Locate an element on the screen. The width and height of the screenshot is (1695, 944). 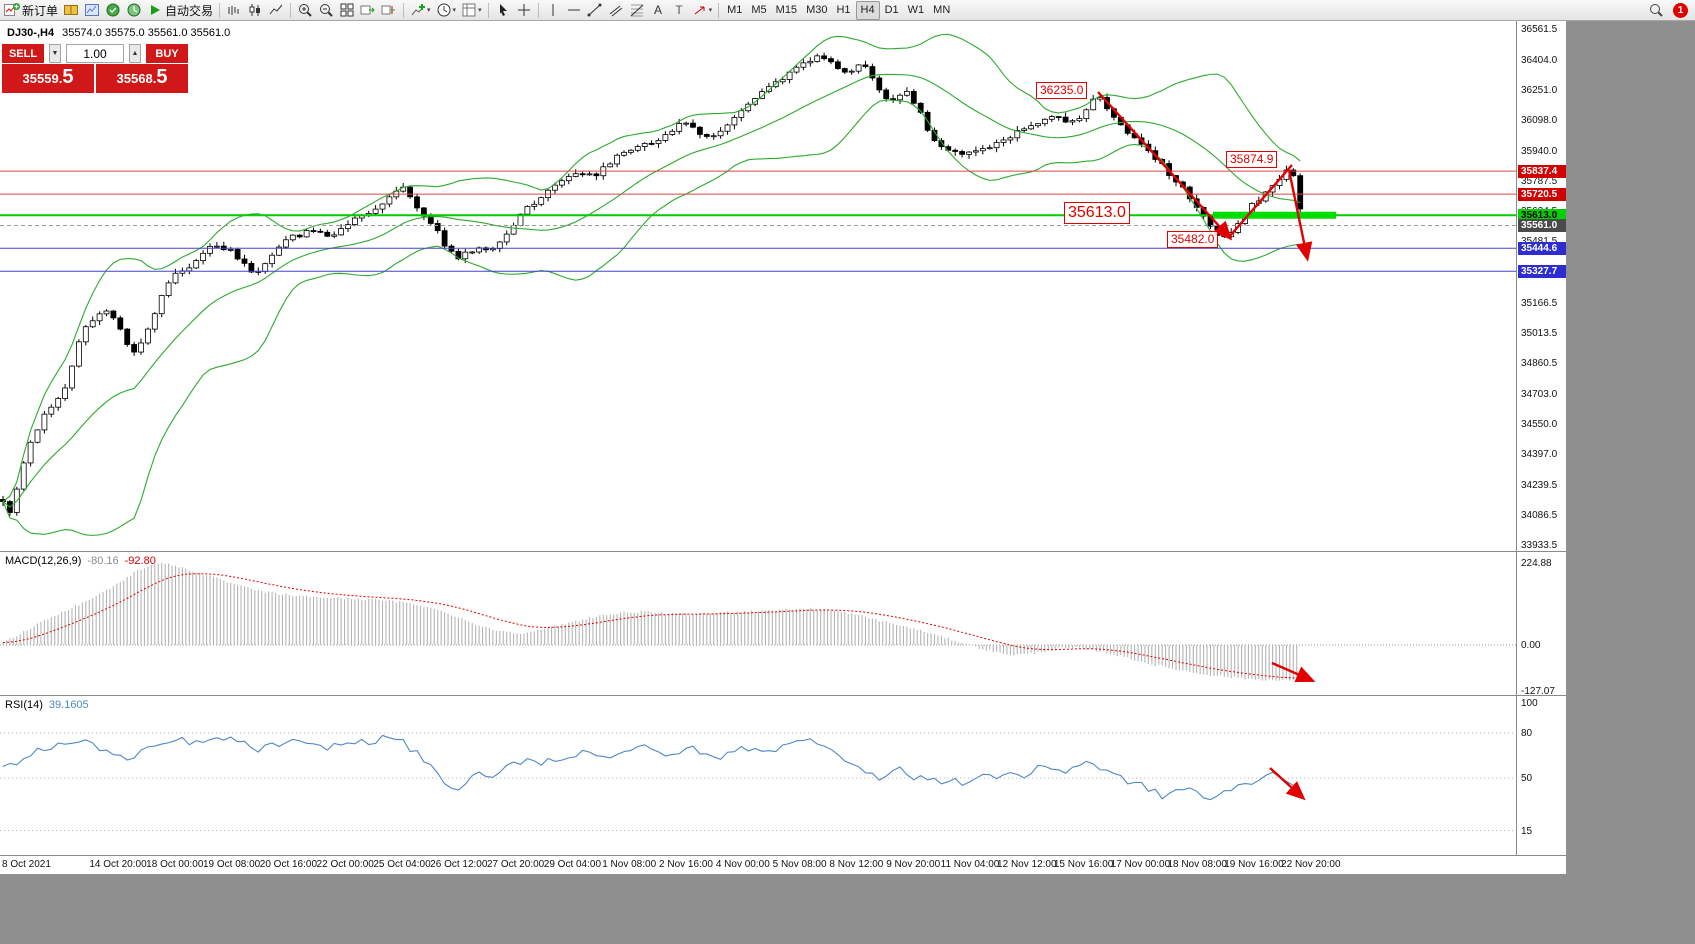
vertical-line-button is located at coordinates (553, 10).